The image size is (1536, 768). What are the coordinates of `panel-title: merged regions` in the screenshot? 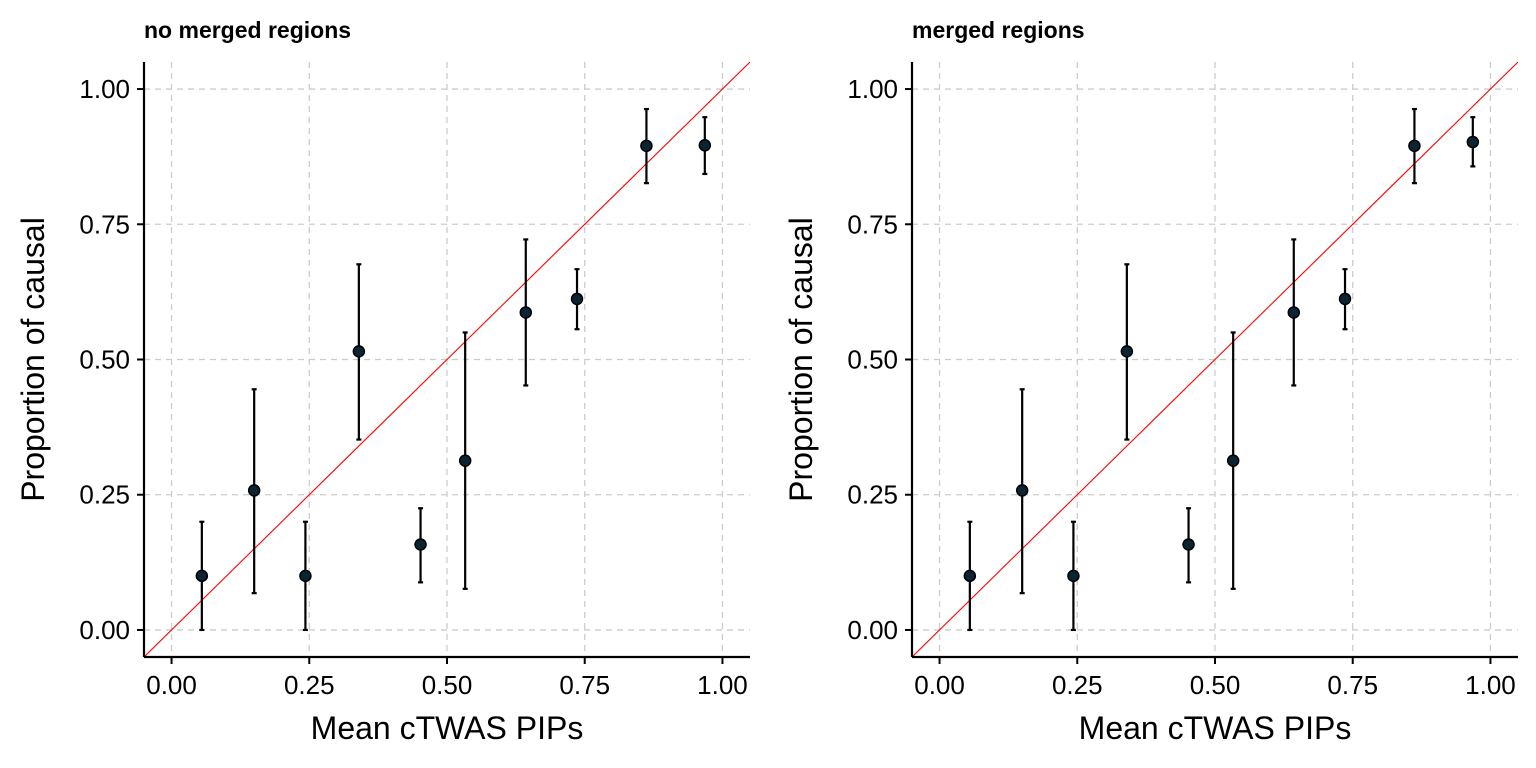 It's located at (998, 30).